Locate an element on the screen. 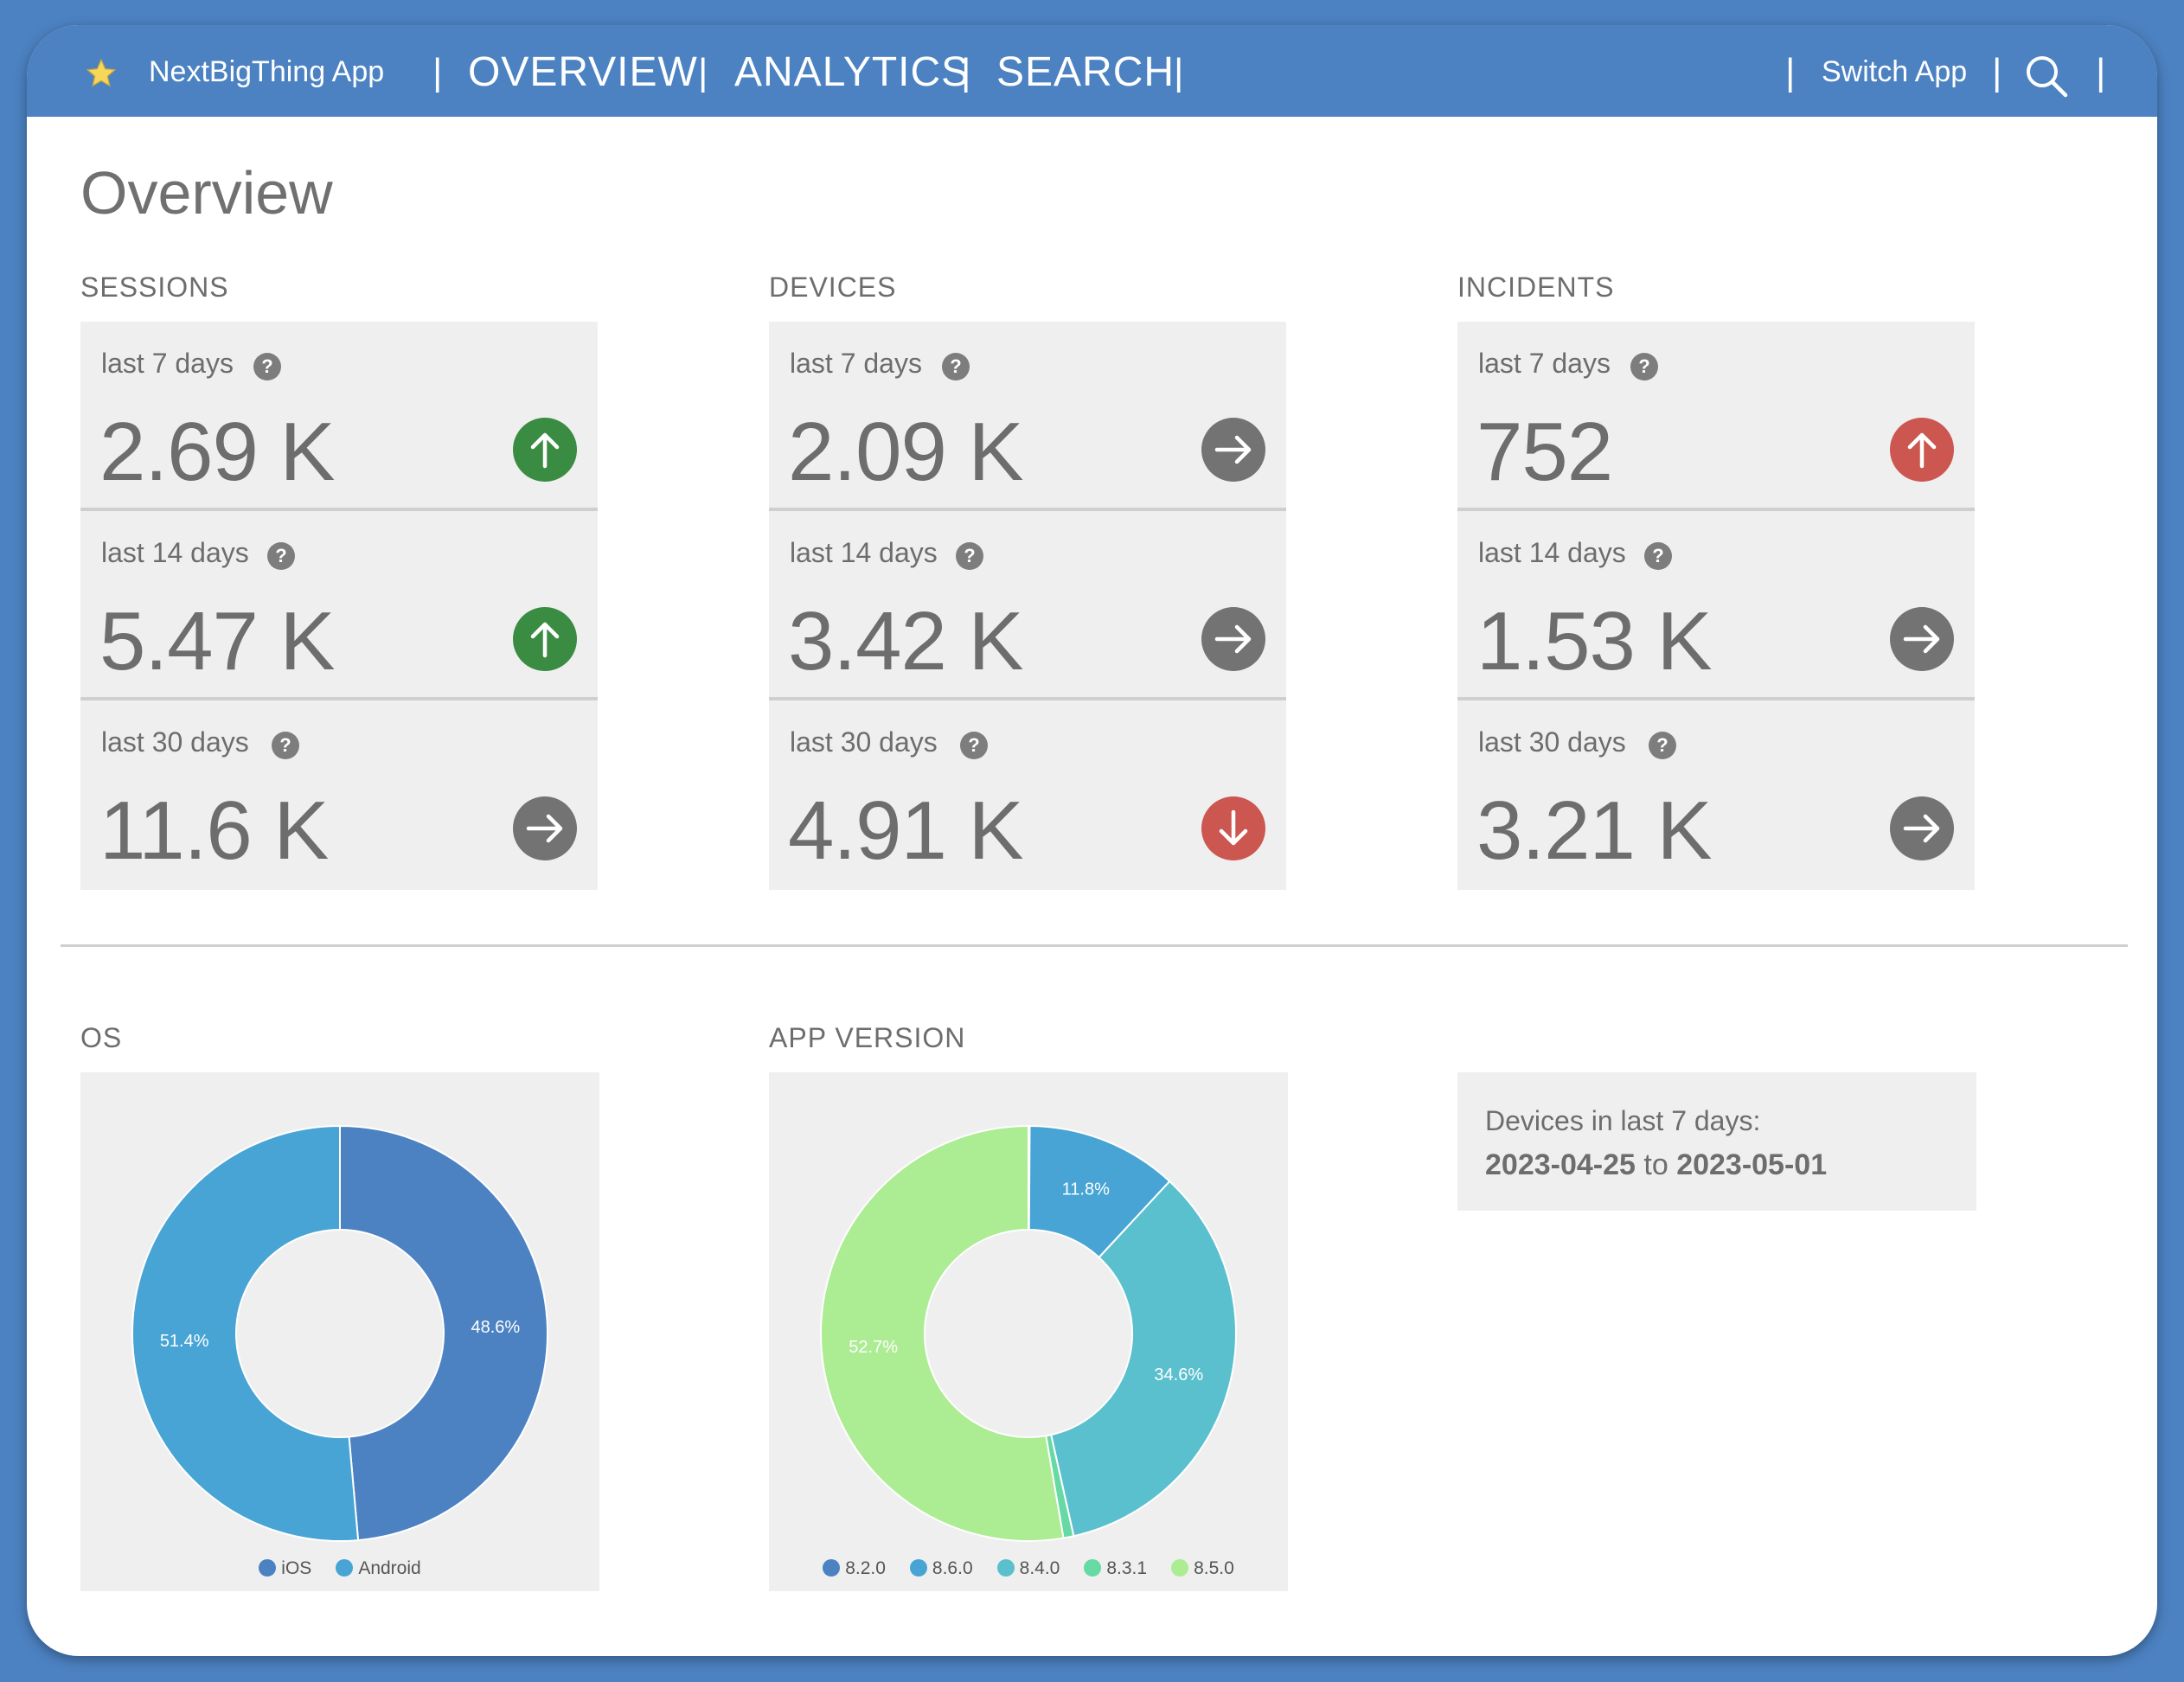 Image resolution: width=2184 pixels, height=1682 pixels. app-name: NextBigThing App is located at coordinates (267, 71).